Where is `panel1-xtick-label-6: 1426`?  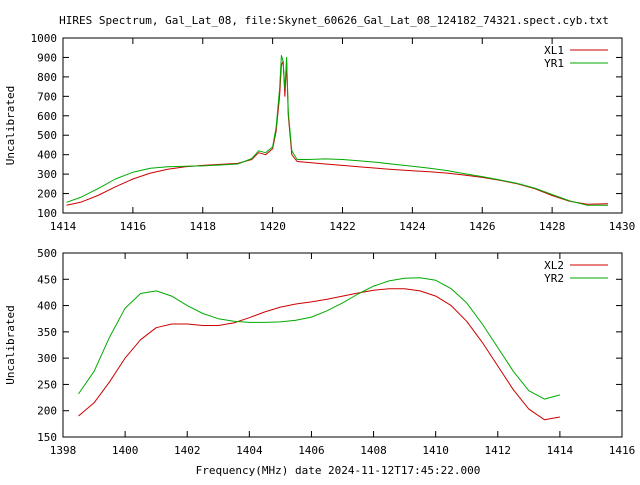
panel1-xtick-label-6: 1426 is located at coordinates (482, 226).